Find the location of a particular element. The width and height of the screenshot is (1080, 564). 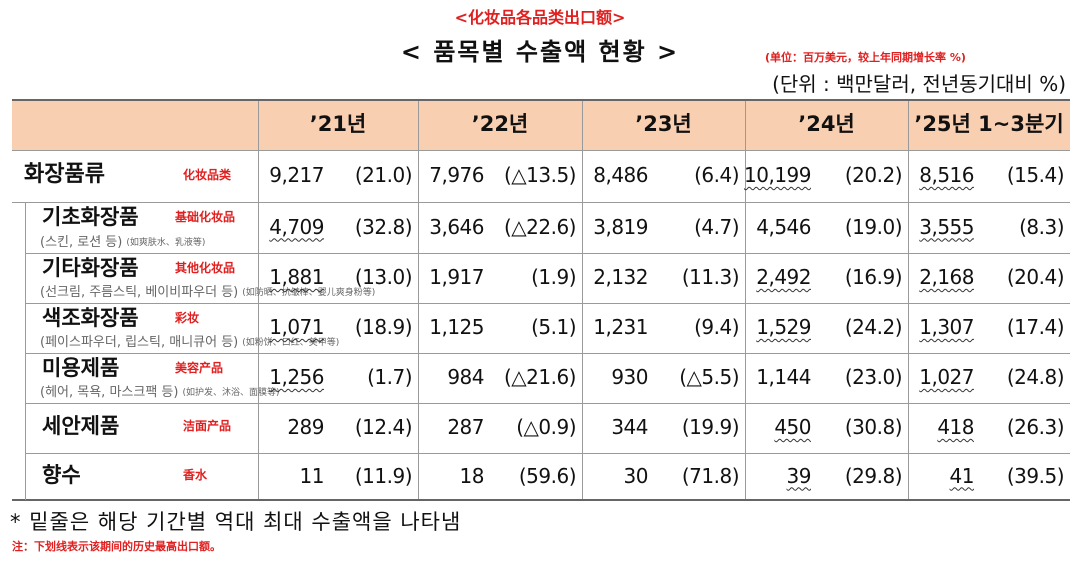

cell-change: (21.0) is located at coordinates (383, 175).